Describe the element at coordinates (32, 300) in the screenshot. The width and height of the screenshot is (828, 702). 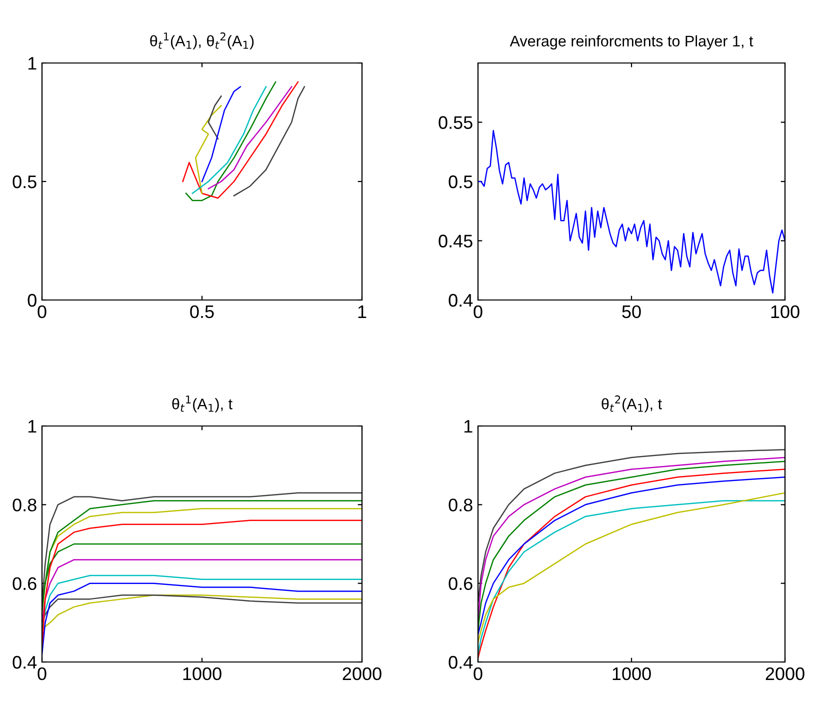
I see `y-tick-label: 0` at that location.